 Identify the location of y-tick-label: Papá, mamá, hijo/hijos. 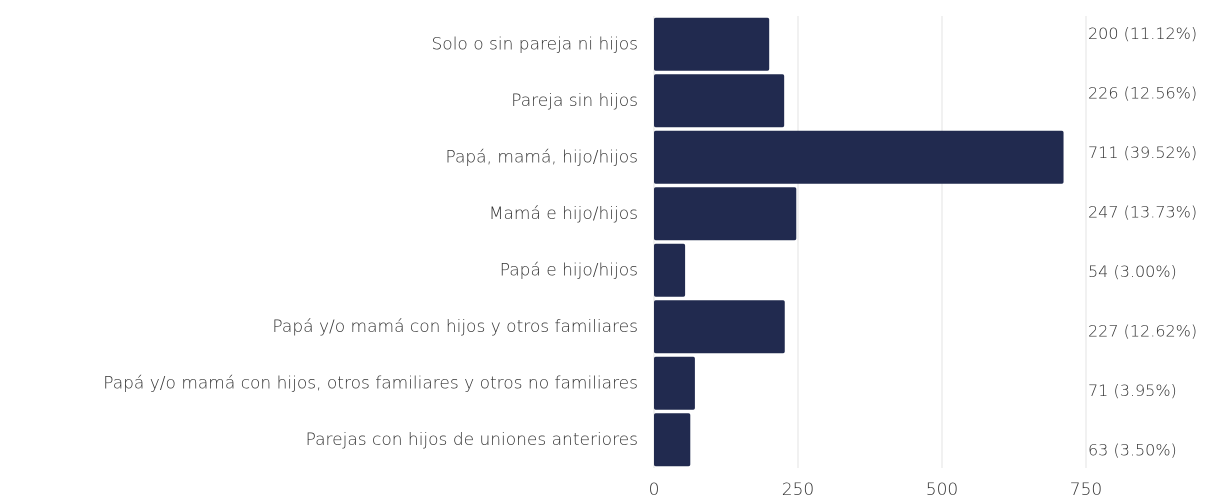
(541, 157).